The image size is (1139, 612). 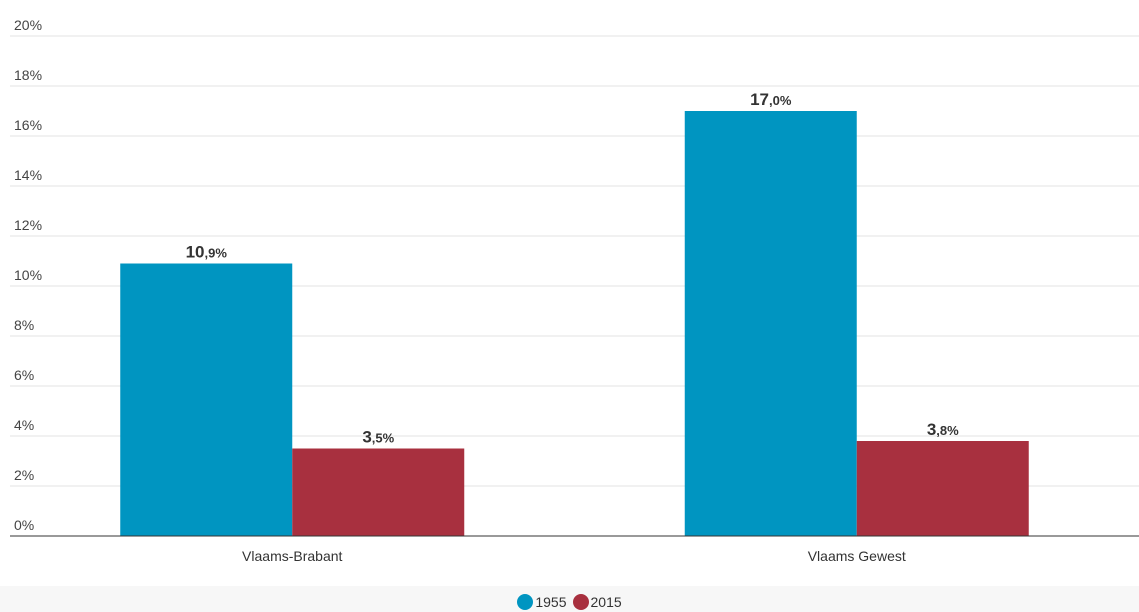 I want to click on value-label: 17,0%, so click(x=771, y=99).